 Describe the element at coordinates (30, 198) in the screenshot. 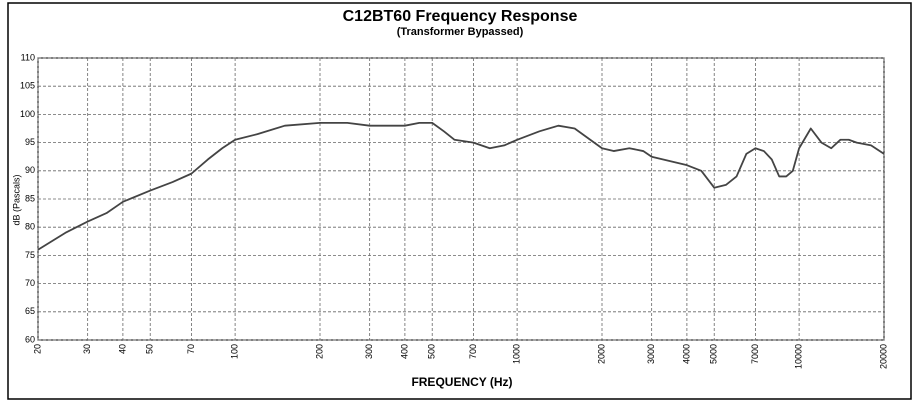

I see `y-tick-label: 85` at that location.